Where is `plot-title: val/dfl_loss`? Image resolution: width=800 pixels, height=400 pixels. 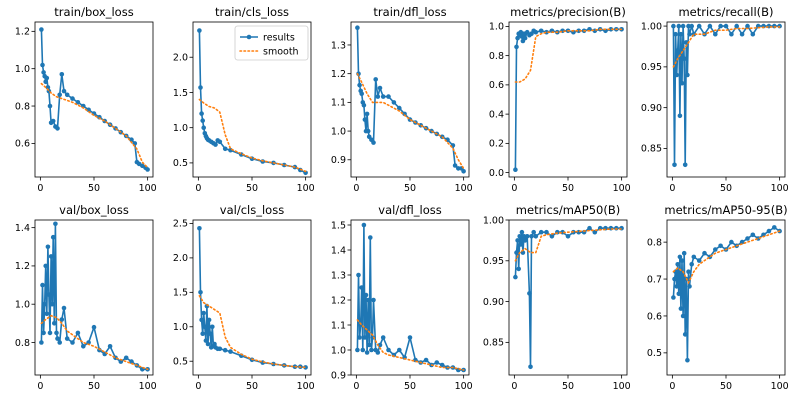 plot-title: val/dfl_loss is located at coordinates (409, 210).